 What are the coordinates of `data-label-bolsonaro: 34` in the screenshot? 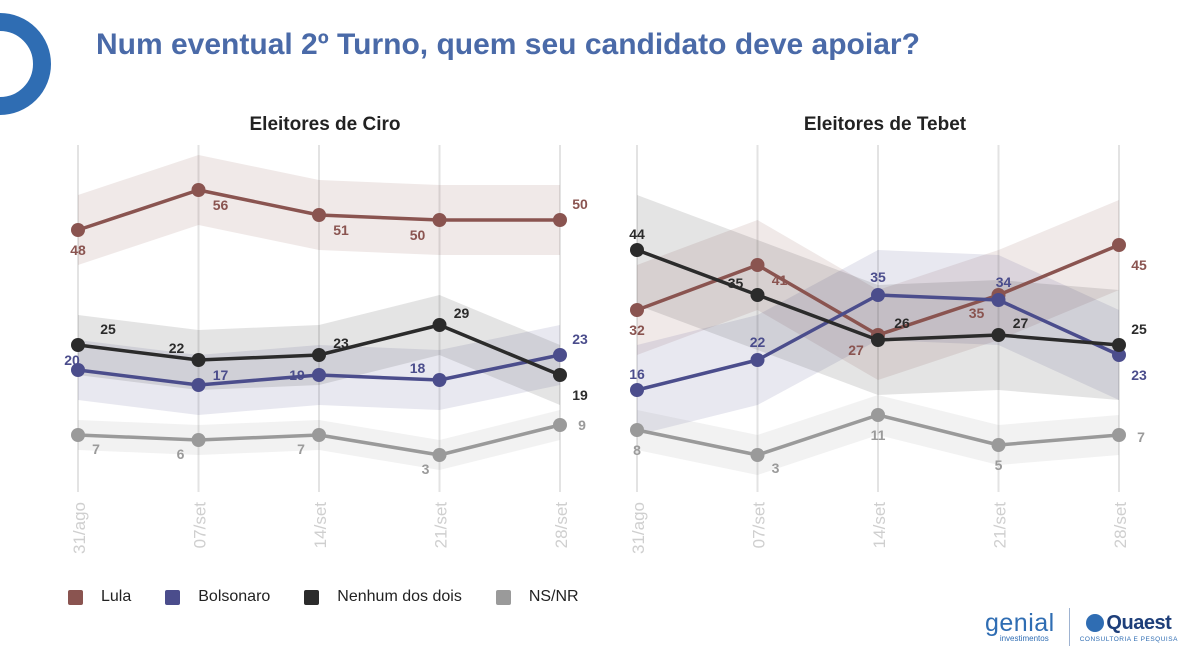 It's located at (1004, 282).